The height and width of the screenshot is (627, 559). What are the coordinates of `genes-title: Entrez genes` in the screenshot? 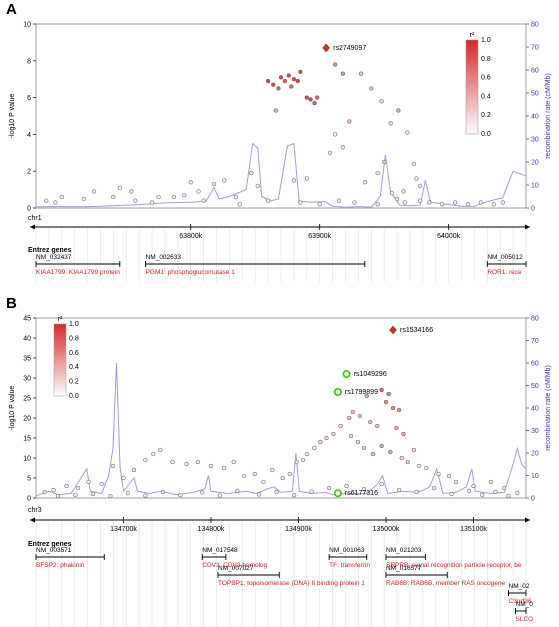 It's located at (50, 250).